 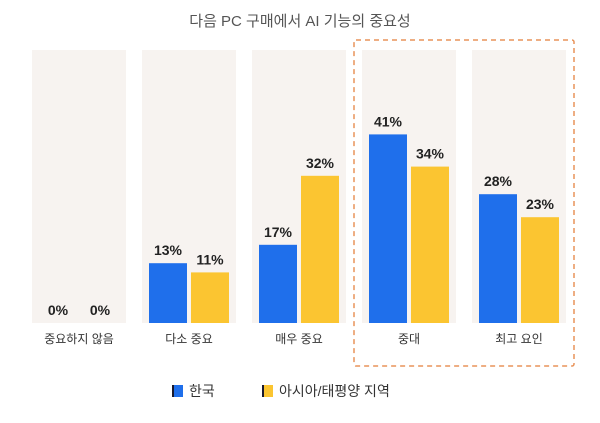 I want to click on legend: 한국 아시아/태평양 지역, so click(x=281, y=391).